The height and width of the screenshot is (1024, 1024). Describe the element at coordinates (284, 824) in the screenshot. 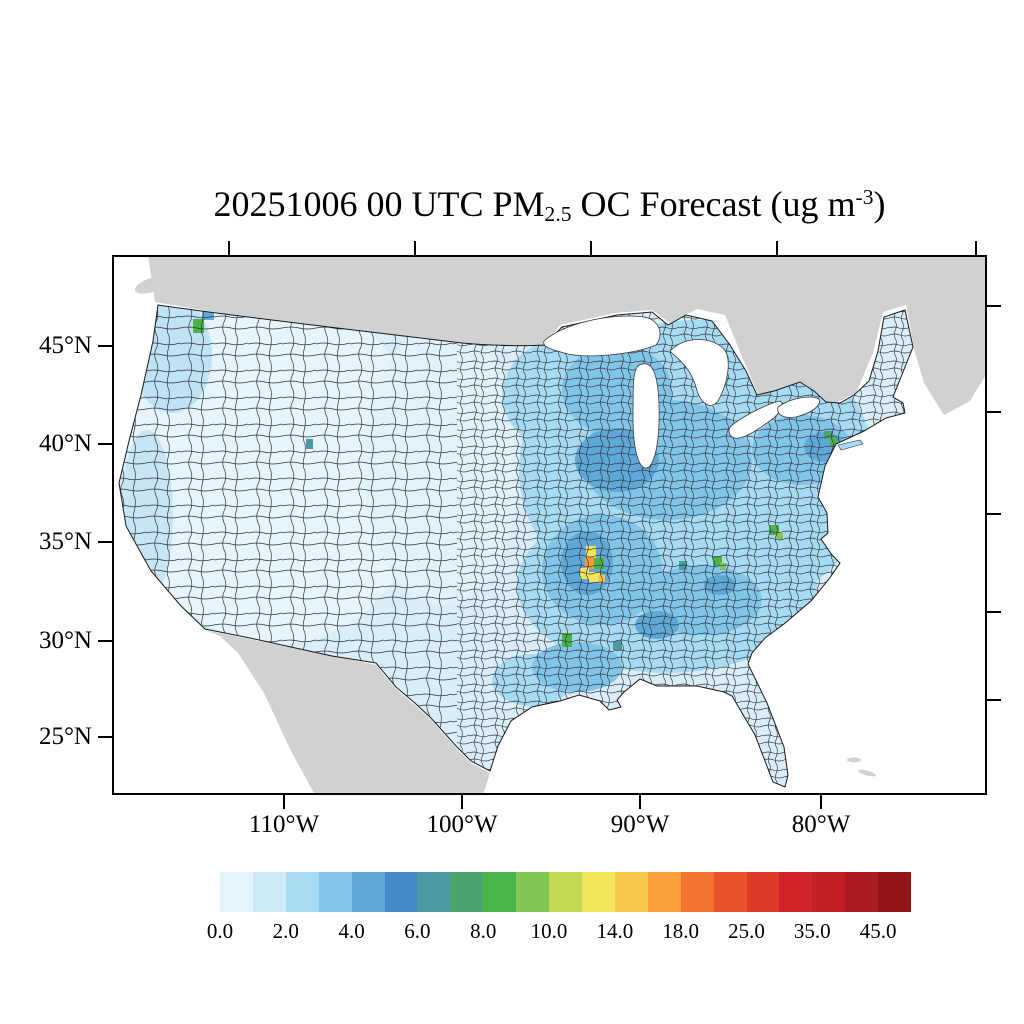

I see `lon-axis-label: 110°W` at that location.